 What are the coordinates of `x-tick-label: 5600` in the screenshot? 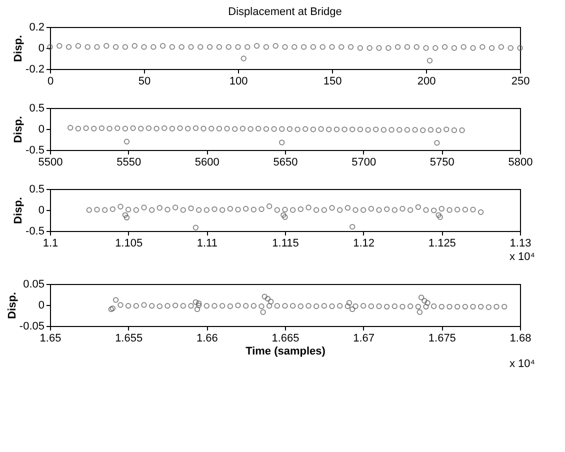 It's located at (207, 162).